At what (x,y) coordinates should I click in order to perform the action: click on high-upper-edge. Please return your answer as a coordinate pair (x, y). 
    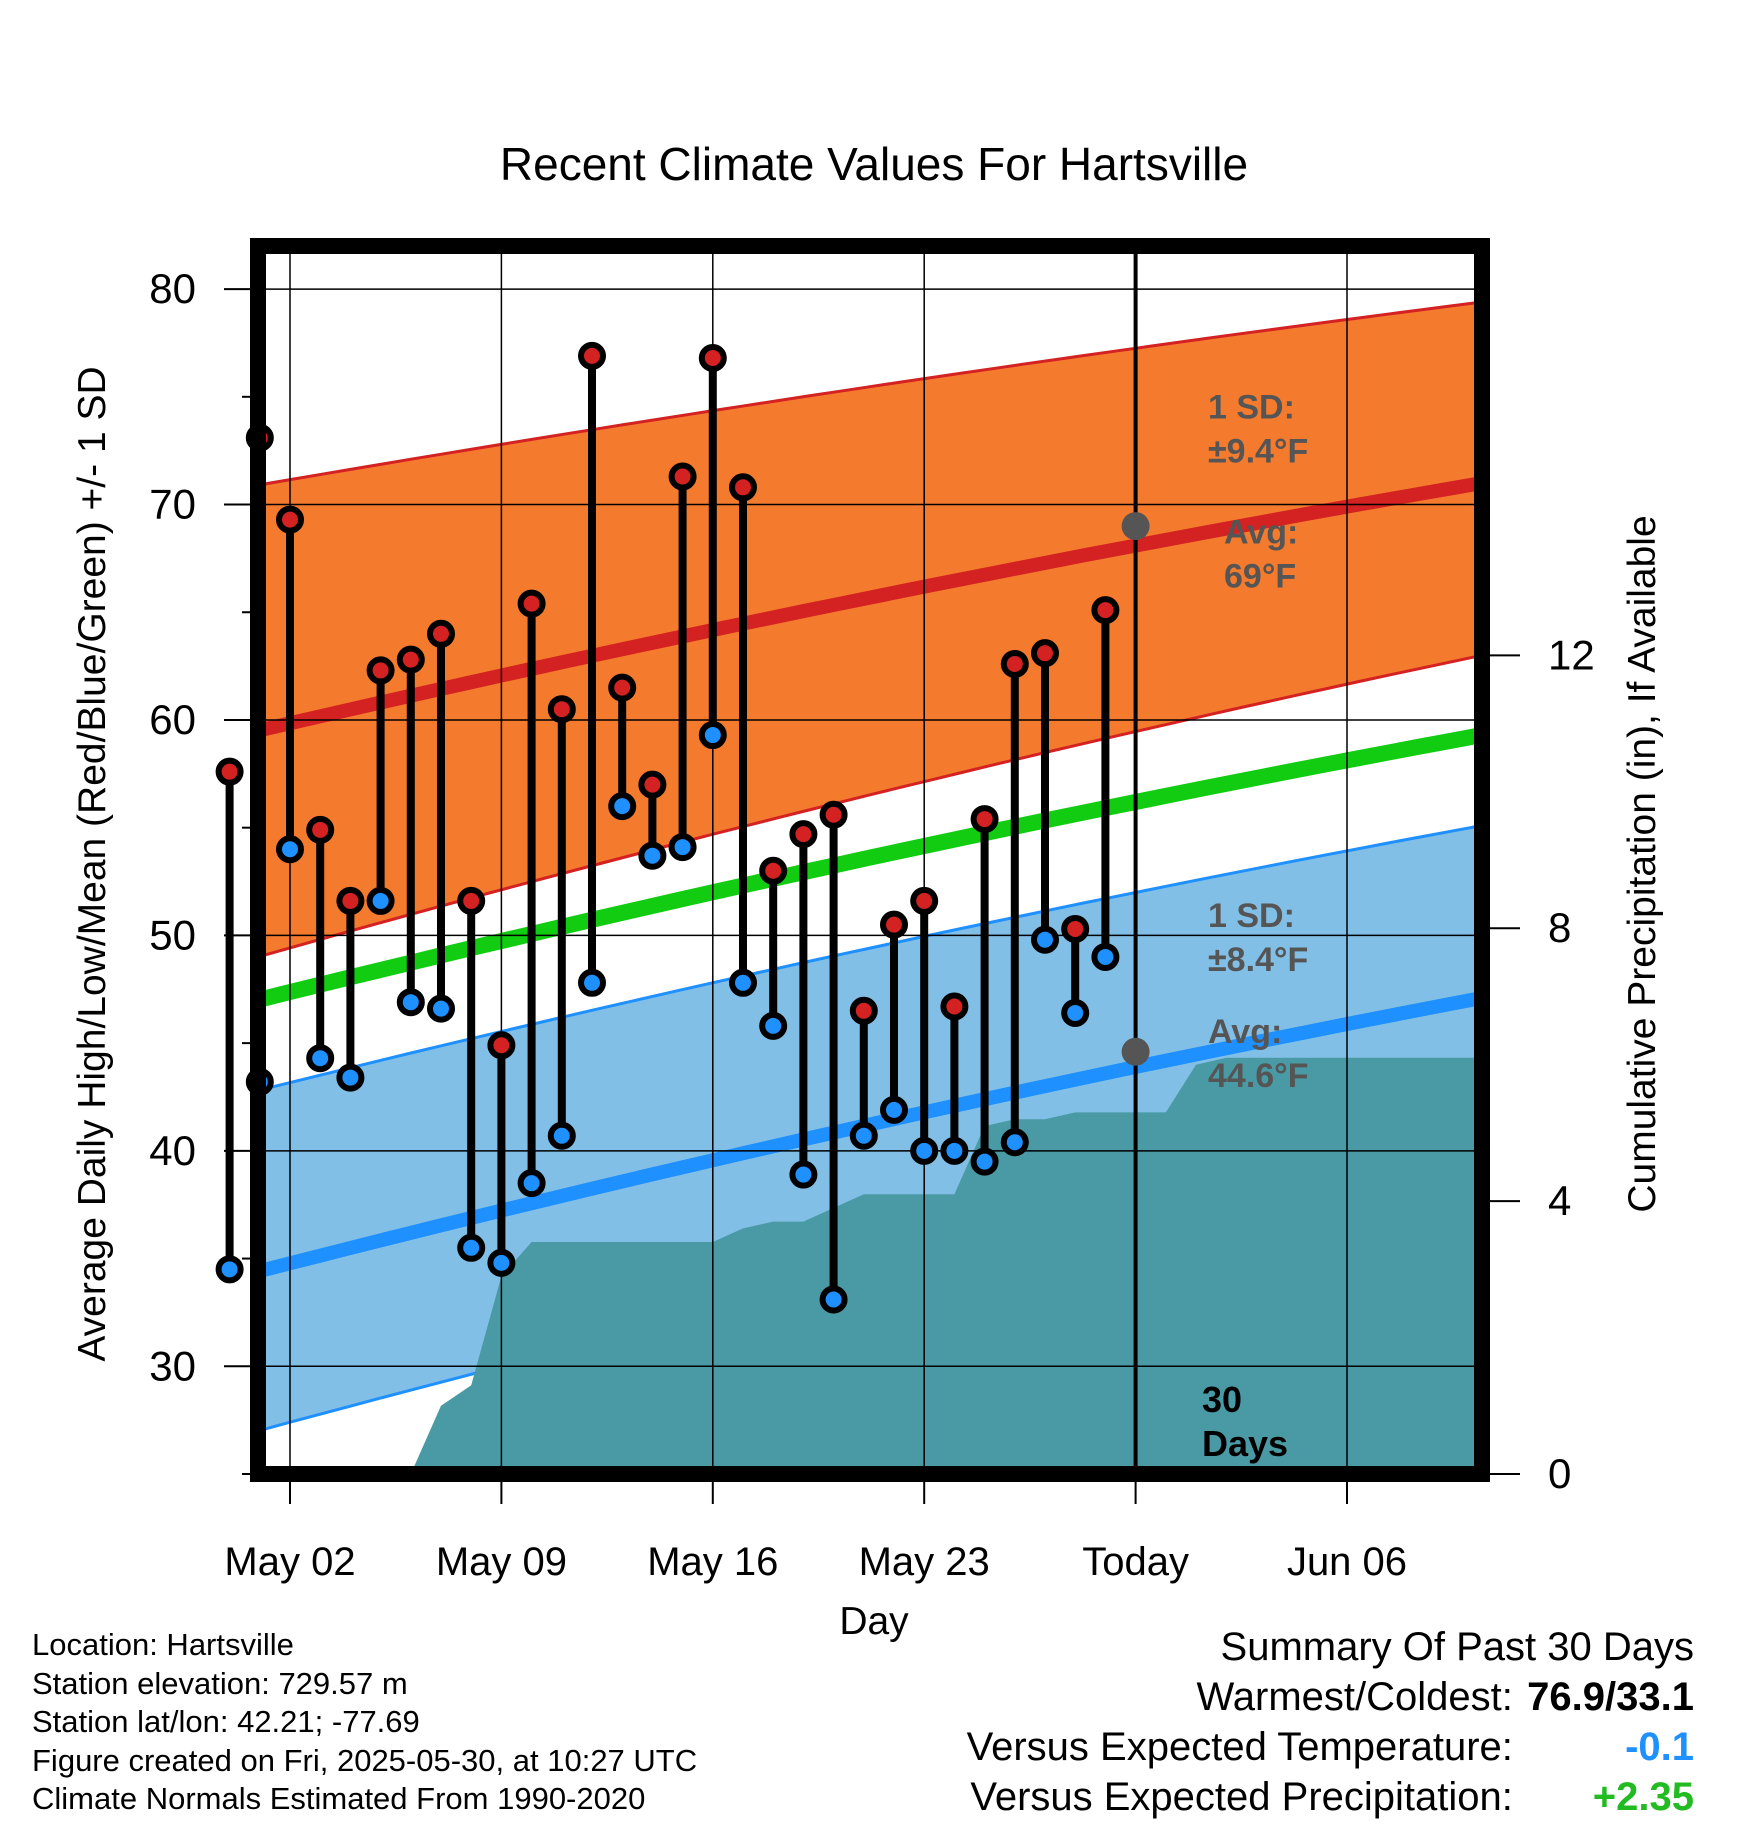
    Looking at the image, I should click on (870, 393).